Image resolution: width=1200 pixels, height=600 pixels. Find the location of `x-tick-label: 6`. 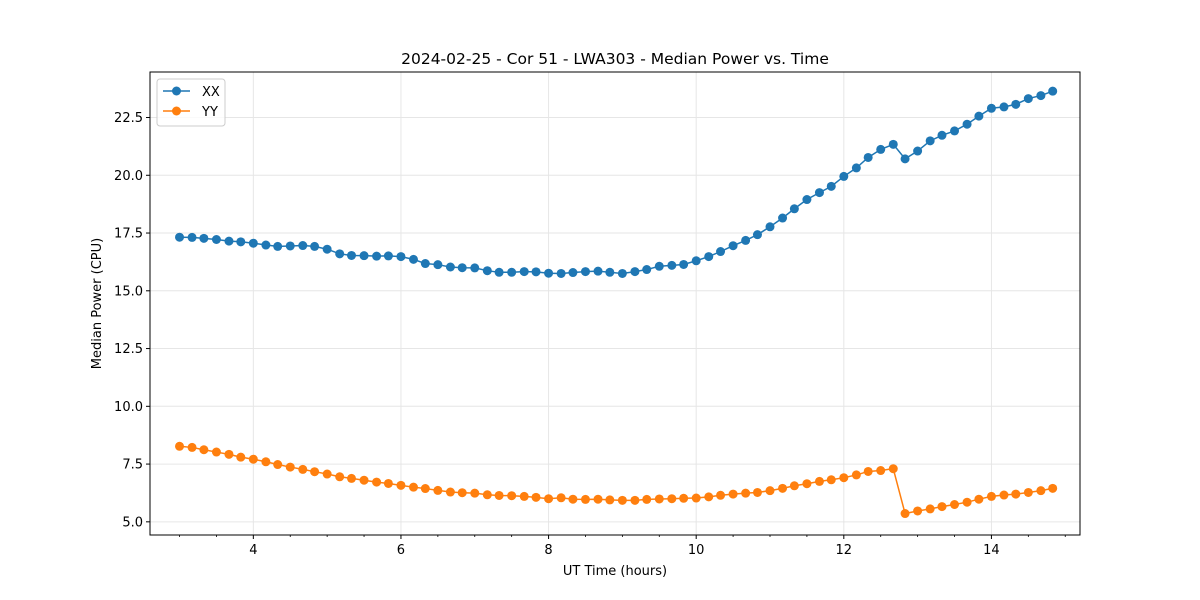

x-tick-label: 6 is located at coordinates (401, 550).